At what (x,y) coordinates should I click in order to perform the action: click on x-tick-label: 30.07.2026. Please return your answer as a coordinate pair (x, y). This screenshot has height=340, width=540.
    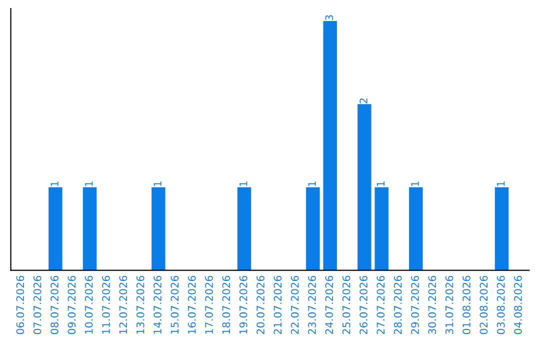
    Looking at the image, I should click on (432, 305).